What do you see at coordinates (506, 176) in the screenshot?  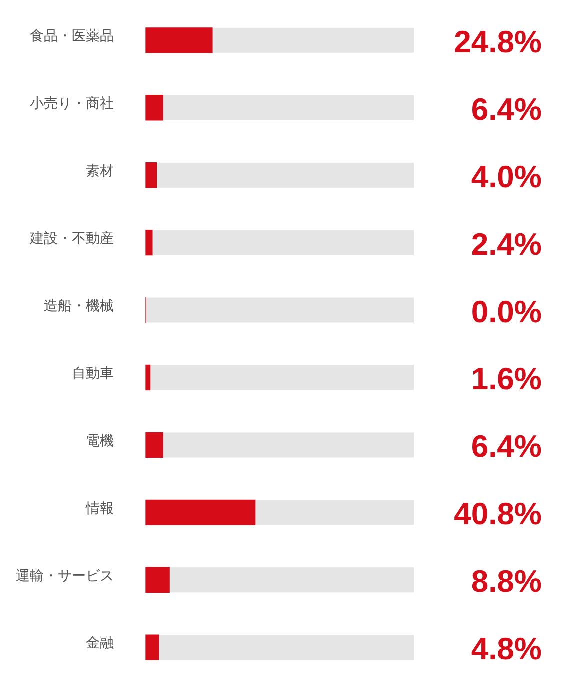 I see `data-label: 4.0%` at bounding box center [506, 176].